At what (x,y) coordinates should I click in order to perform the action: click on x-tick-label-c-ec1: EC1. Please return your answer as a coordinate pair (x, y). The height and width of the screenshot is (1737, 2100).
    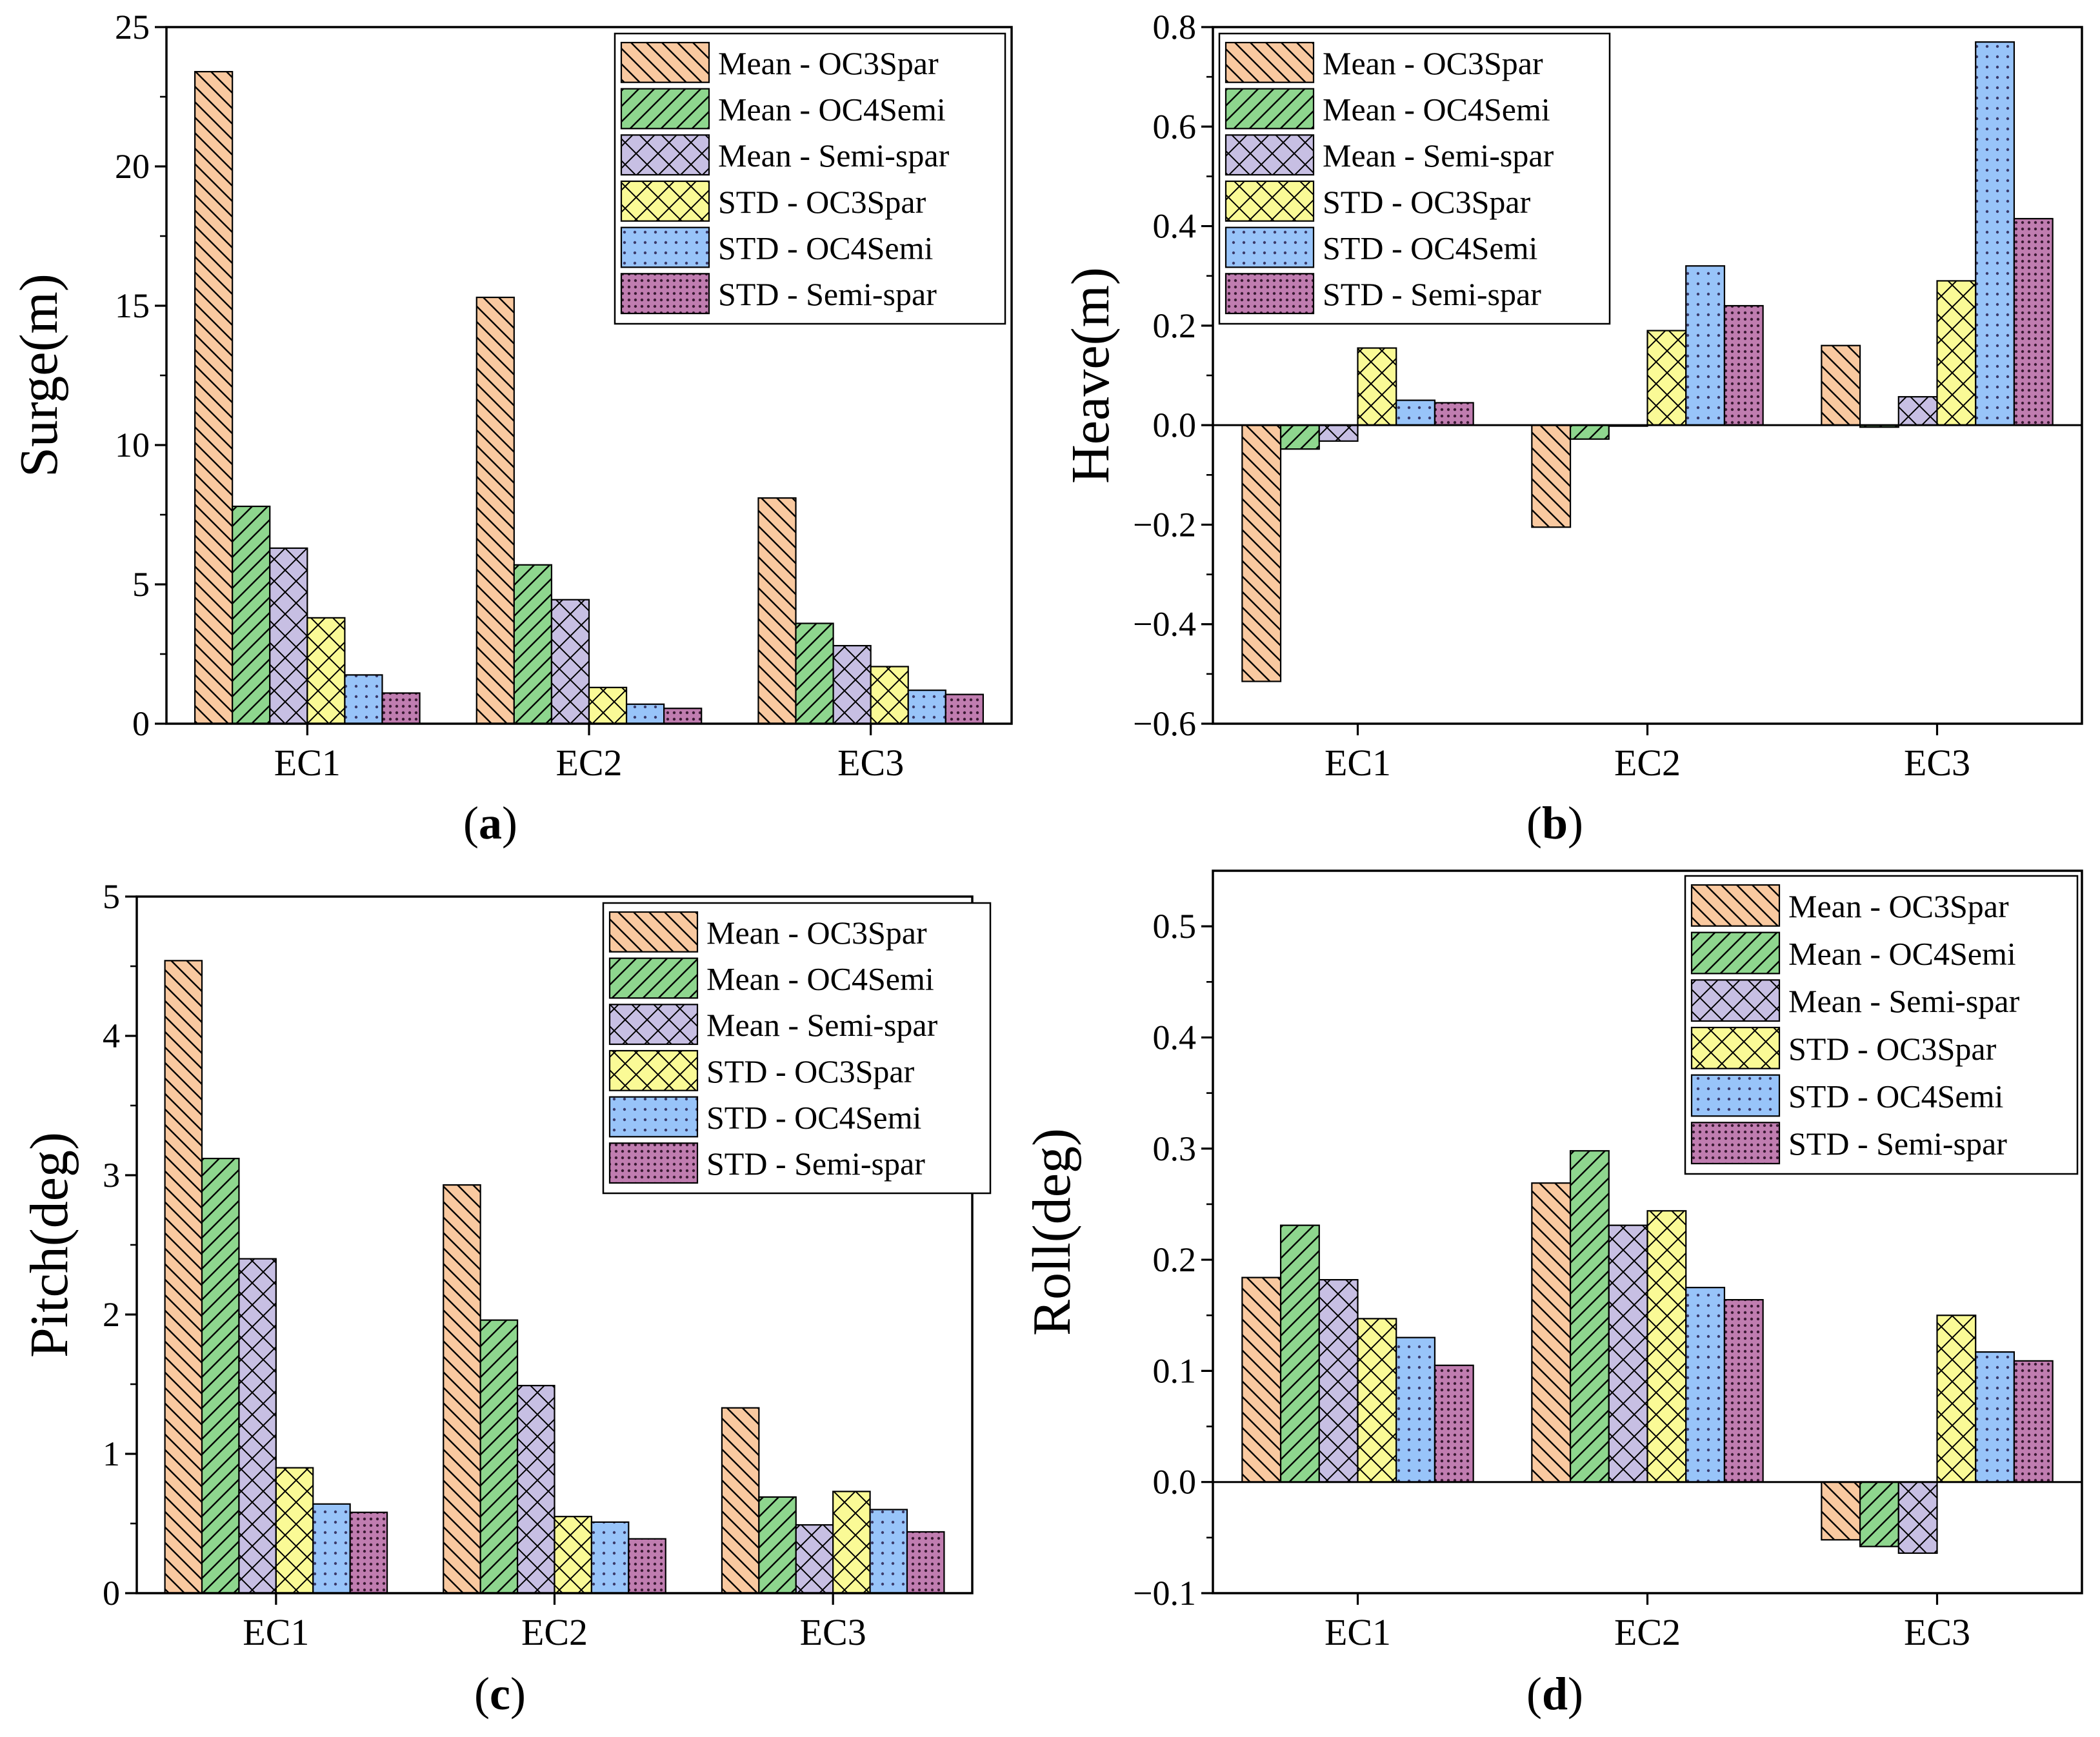
    Looking at the image, I should click on (276, 1632).